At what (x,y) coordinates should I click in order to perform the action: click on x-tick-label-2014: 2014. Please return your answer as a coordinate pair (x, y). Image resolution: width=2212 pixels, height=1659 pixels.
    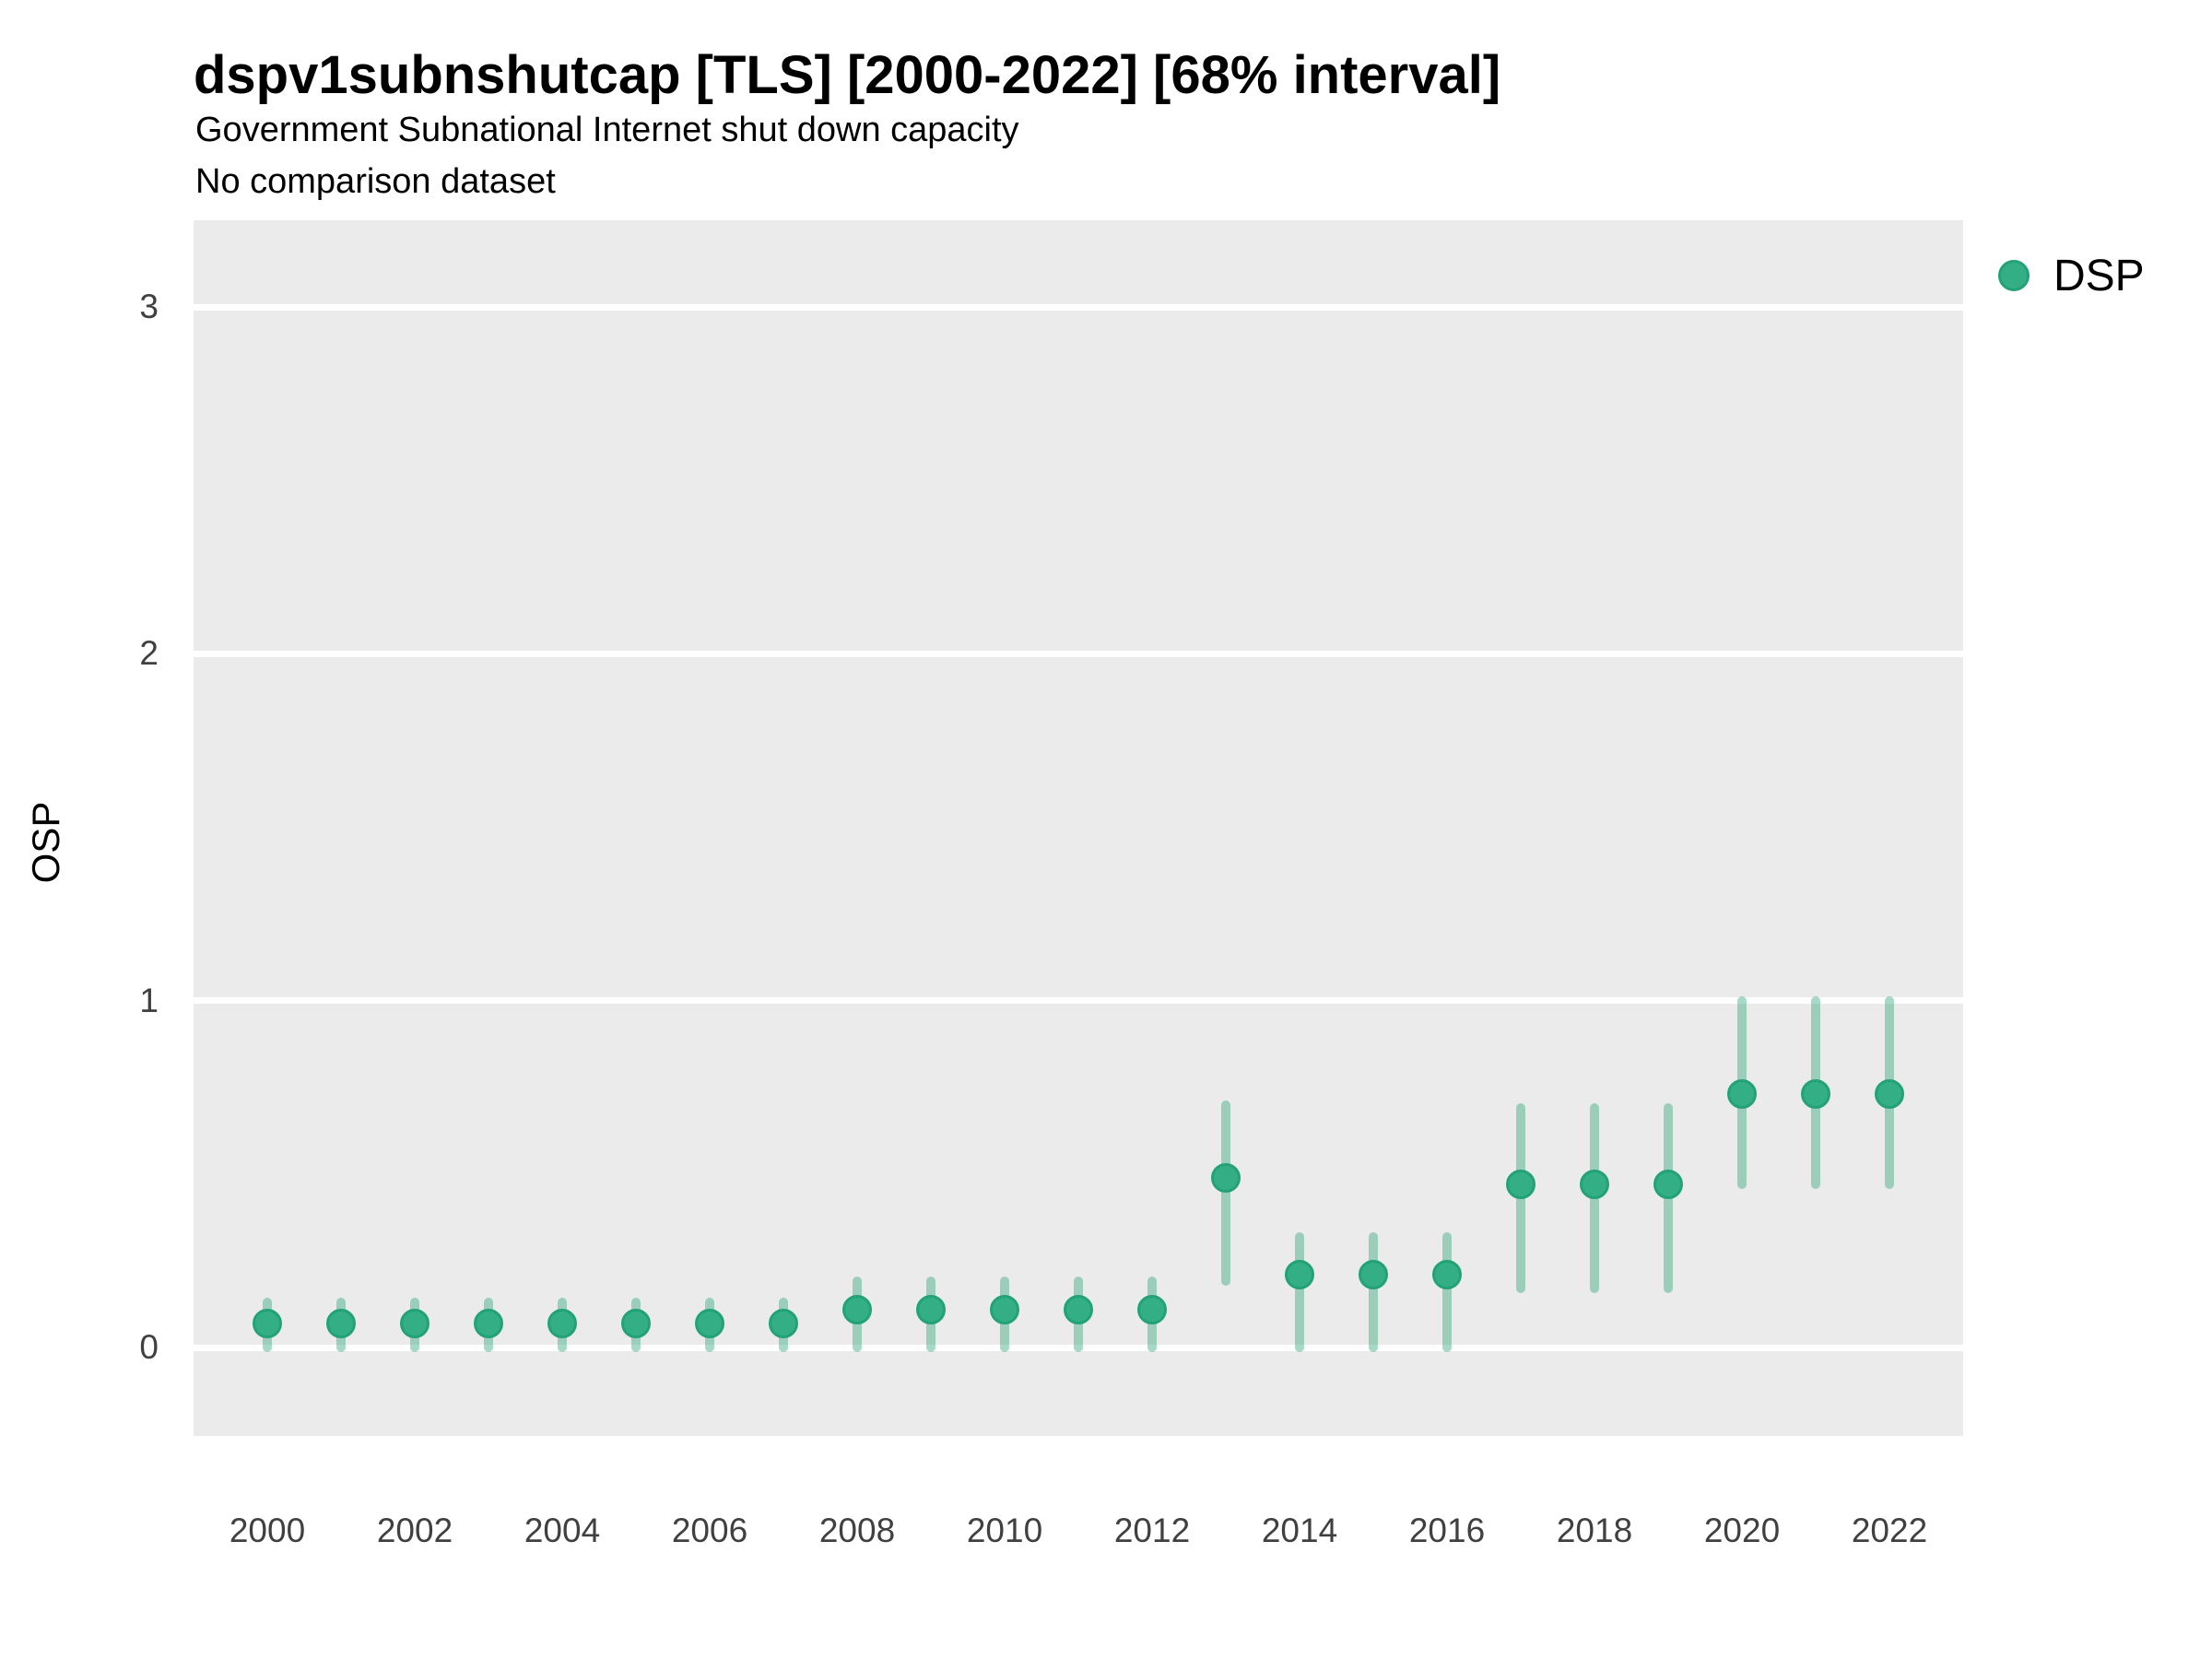
    Looking at the image, I should click on (1299, 1530).